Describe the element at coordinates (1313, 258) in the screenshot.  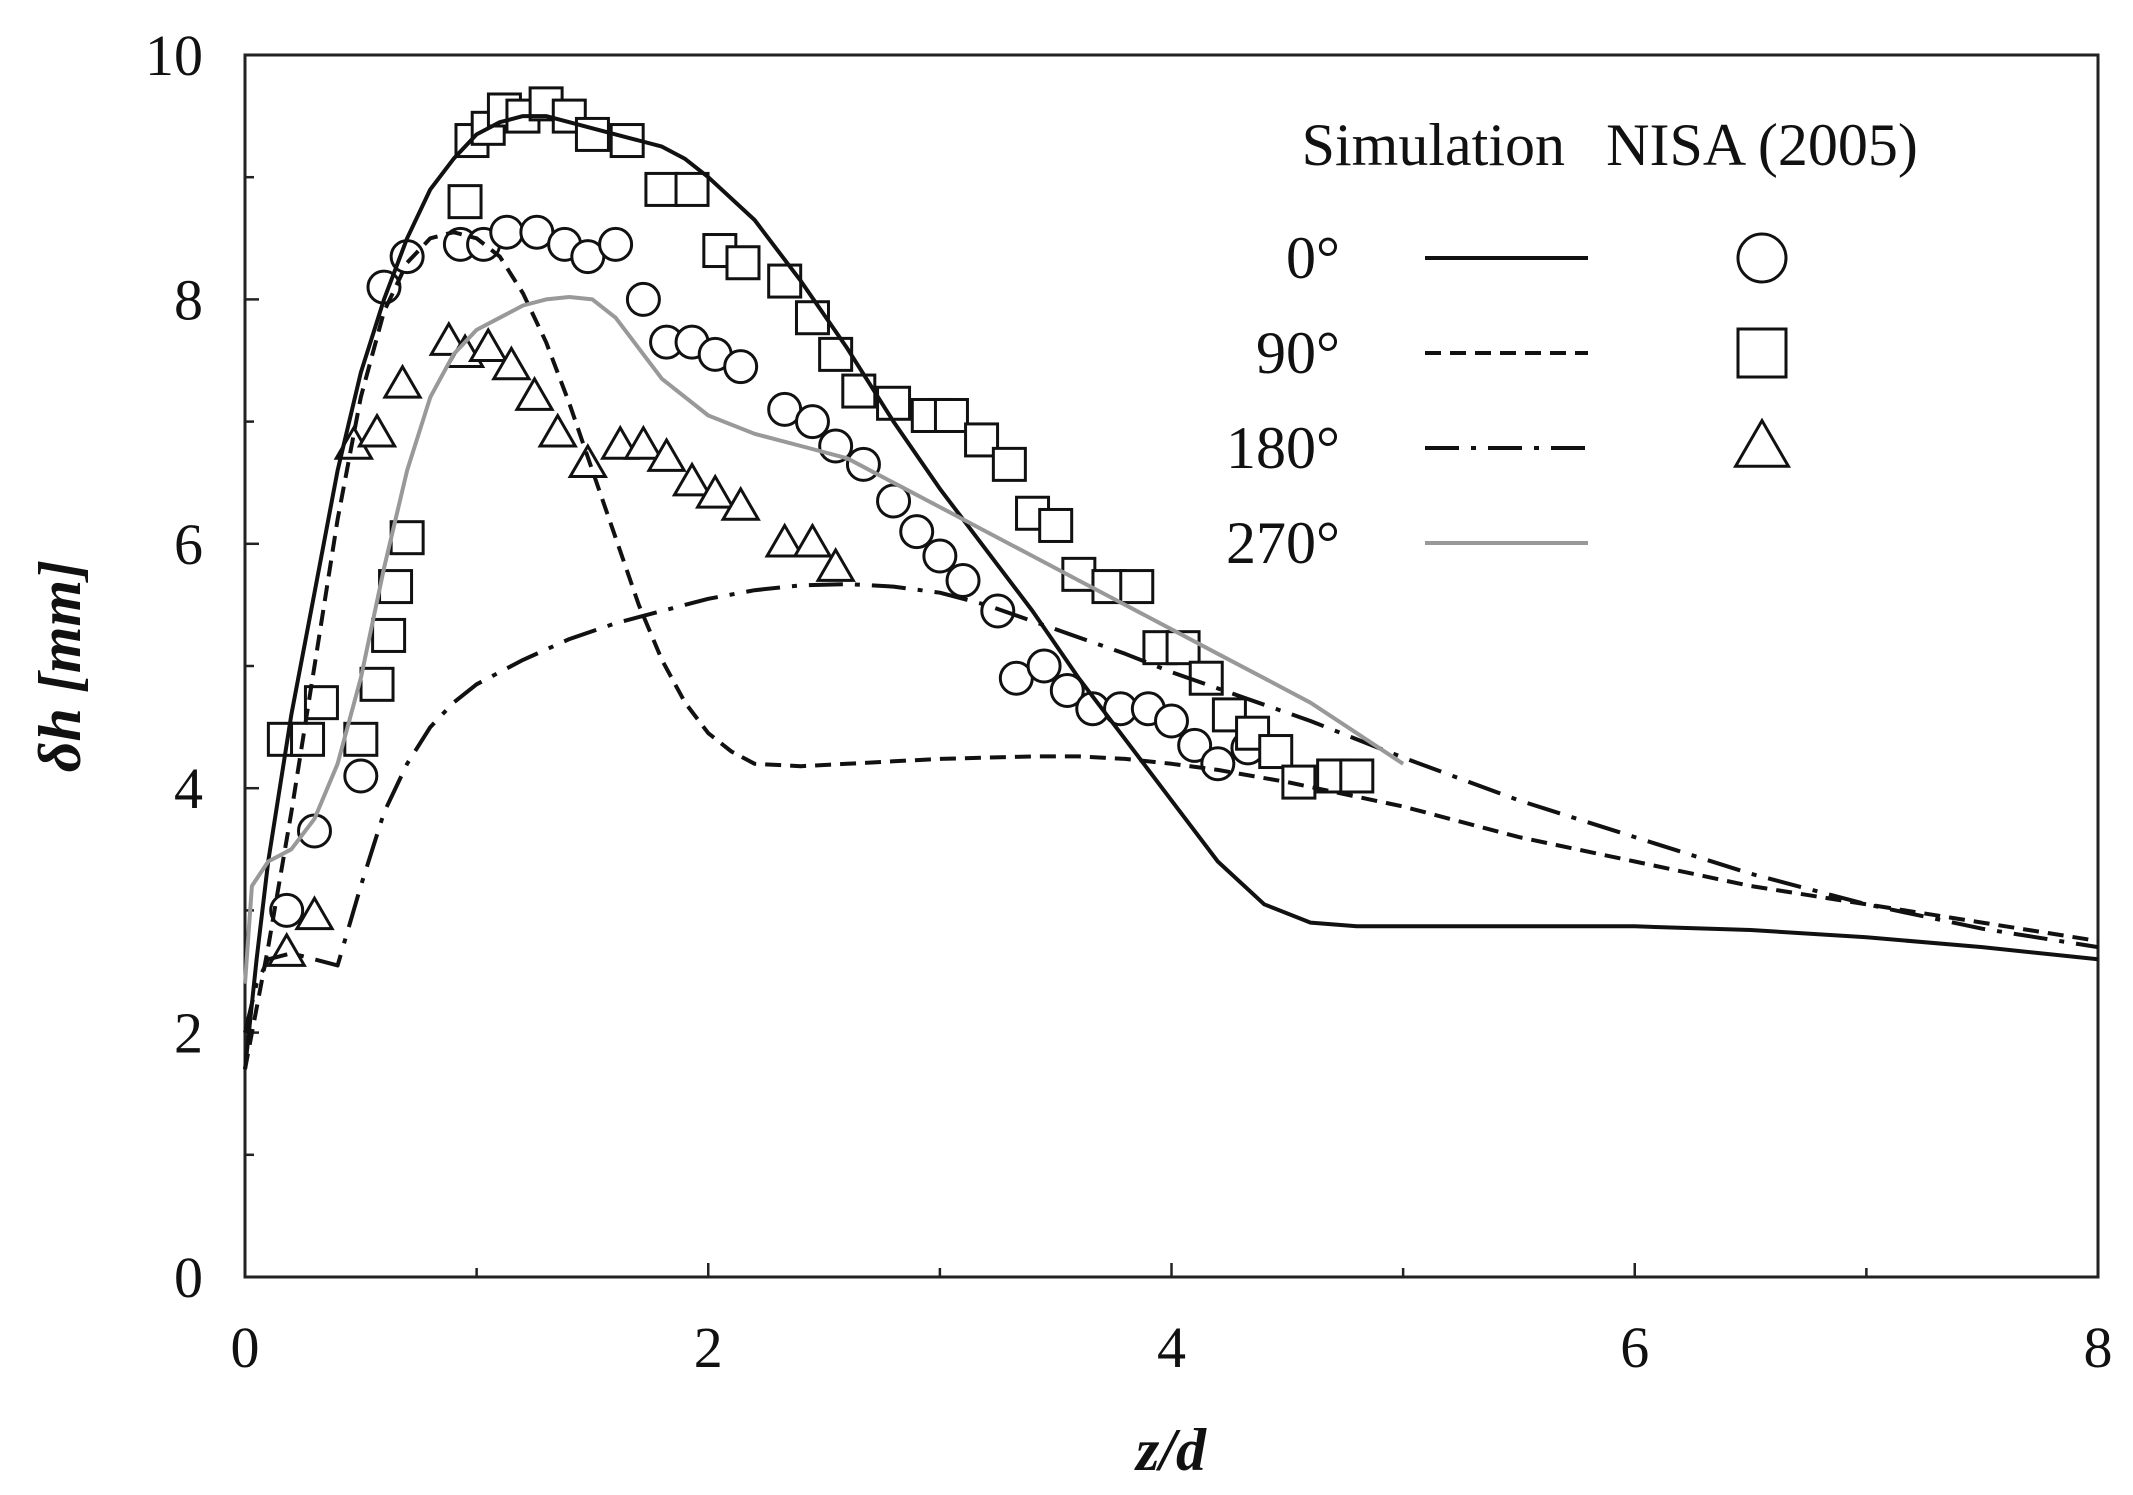
I see `legend-label: 0°` at that location.